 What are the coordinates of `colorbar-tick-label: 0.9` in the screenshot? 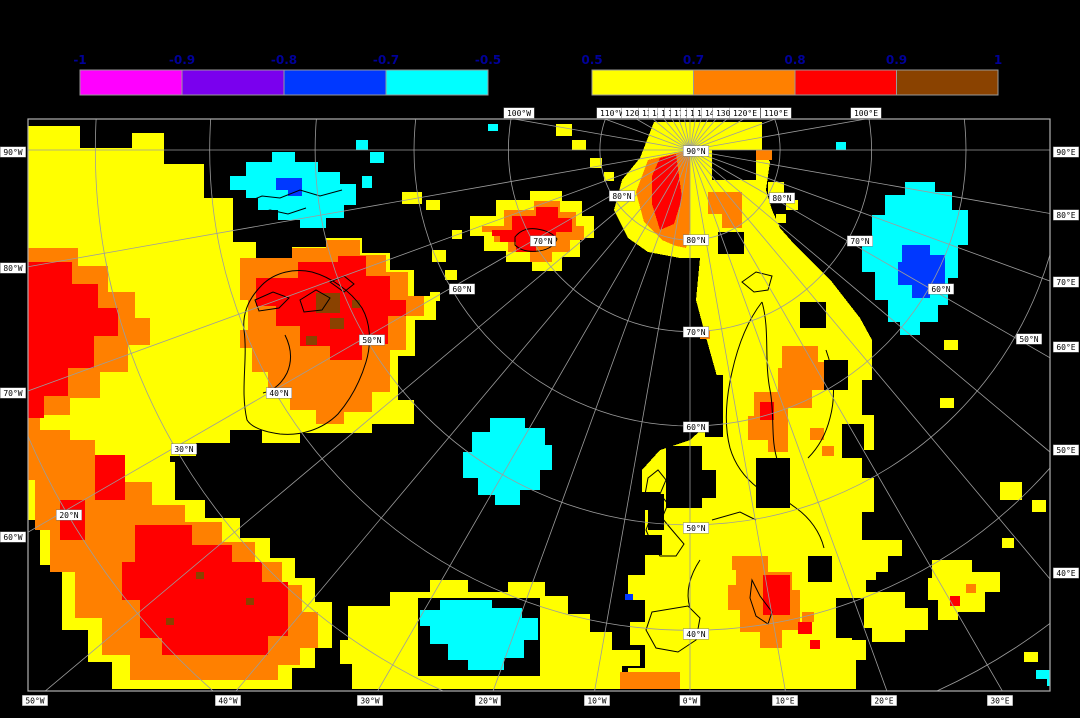 It's located at (896, 60).